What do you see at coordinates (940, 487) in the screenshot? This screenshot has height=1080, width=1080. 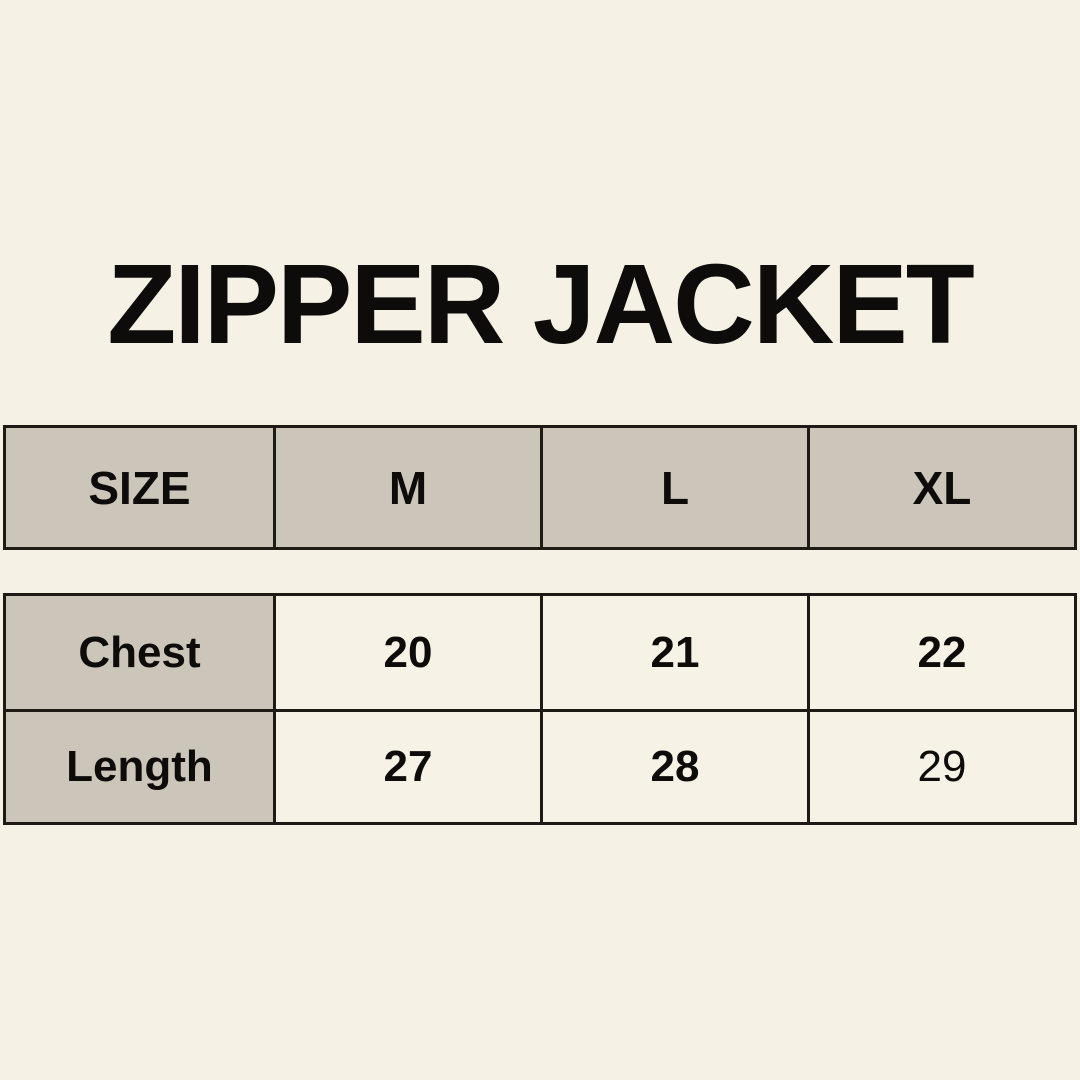 I see `size-column-xl: XL` at bounding box center [940, 487].